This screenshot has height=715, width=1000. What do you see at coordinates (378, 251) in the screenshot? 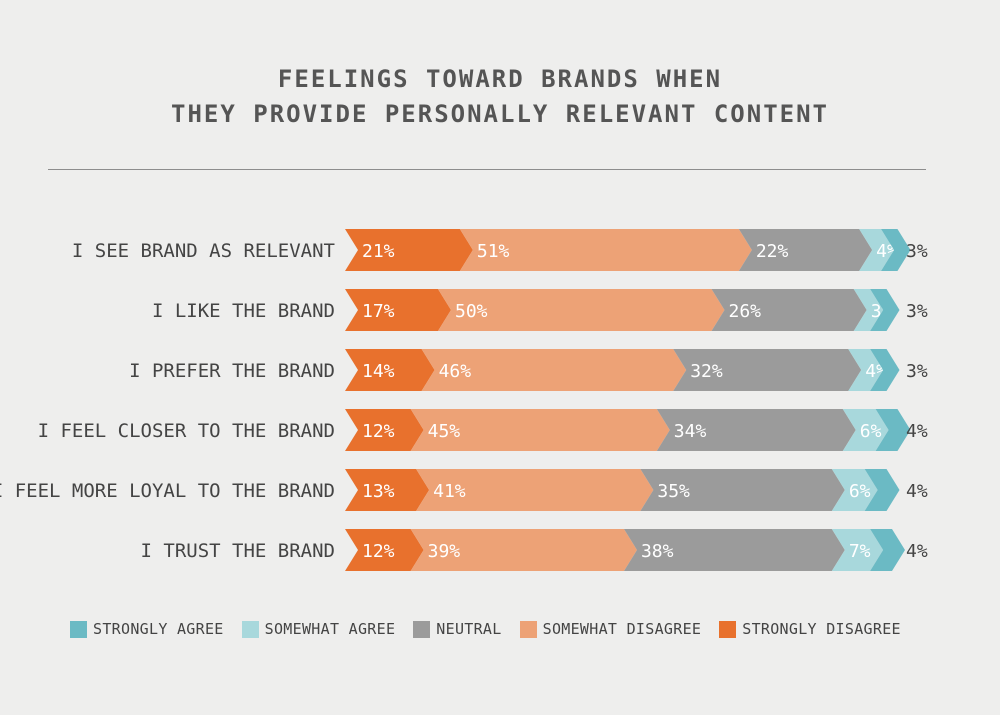
I see `data-label: 21%` at bounding box center [378, 251].